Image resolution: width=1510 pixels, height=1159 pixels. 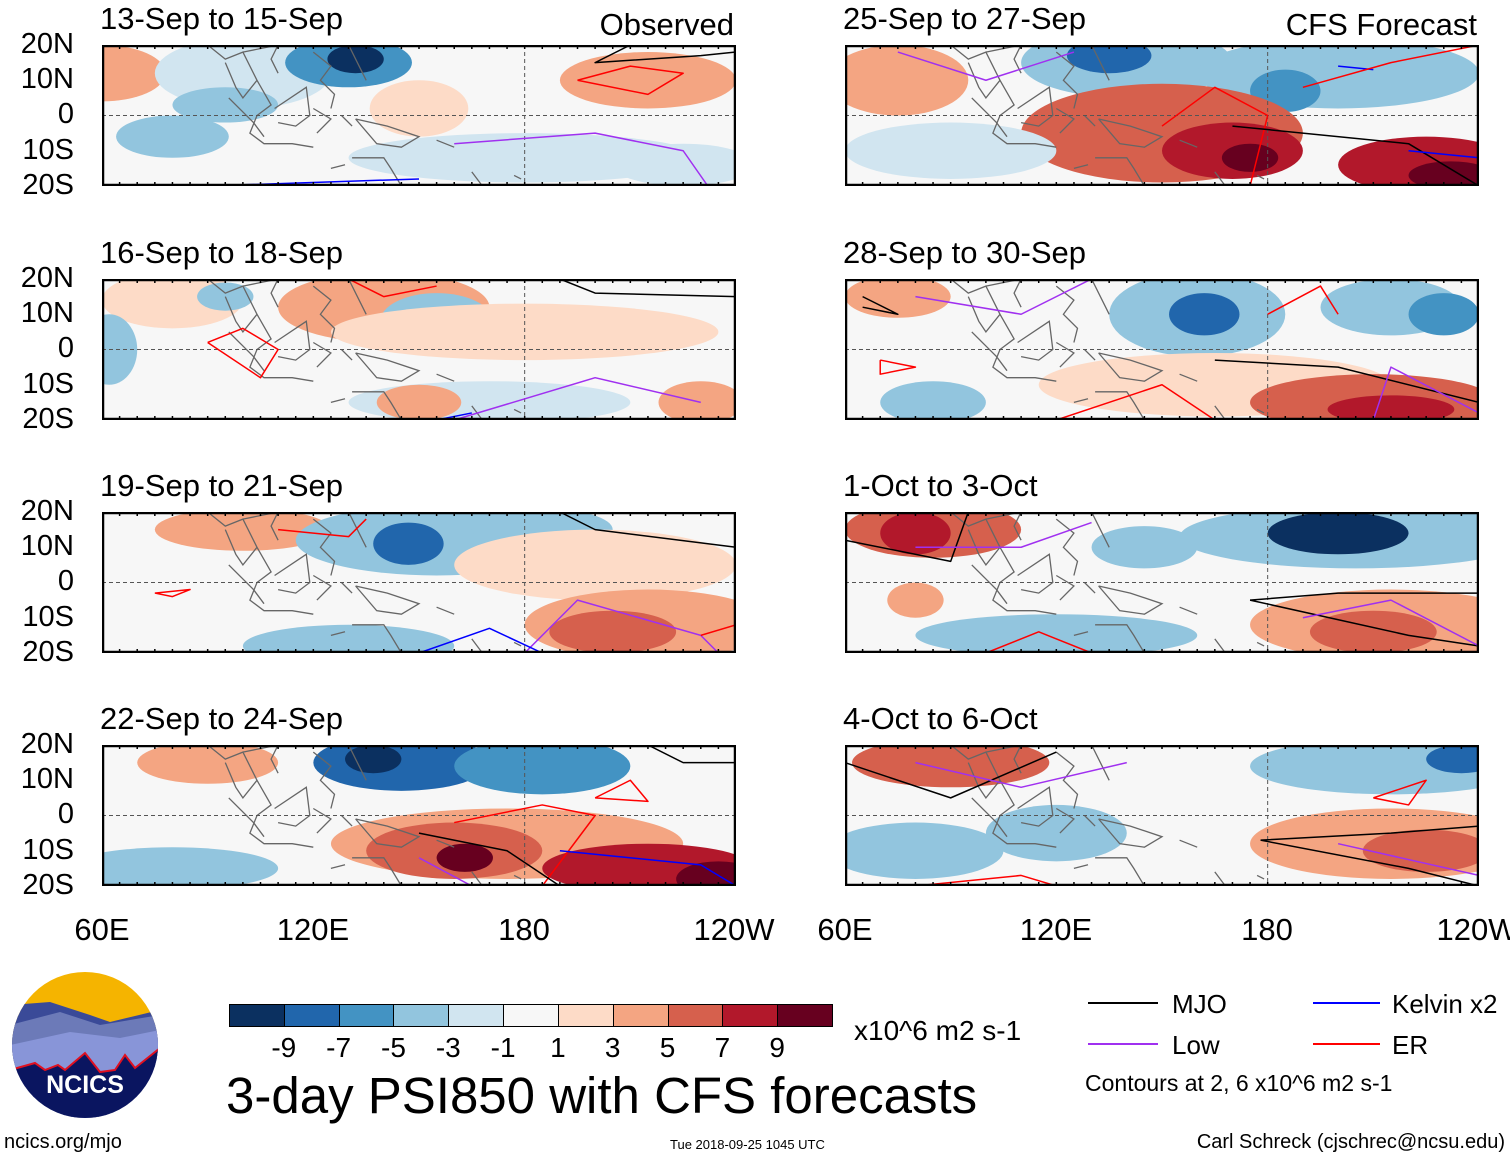 I want to click on lat-label: 10S, so click(x=48, y=616).